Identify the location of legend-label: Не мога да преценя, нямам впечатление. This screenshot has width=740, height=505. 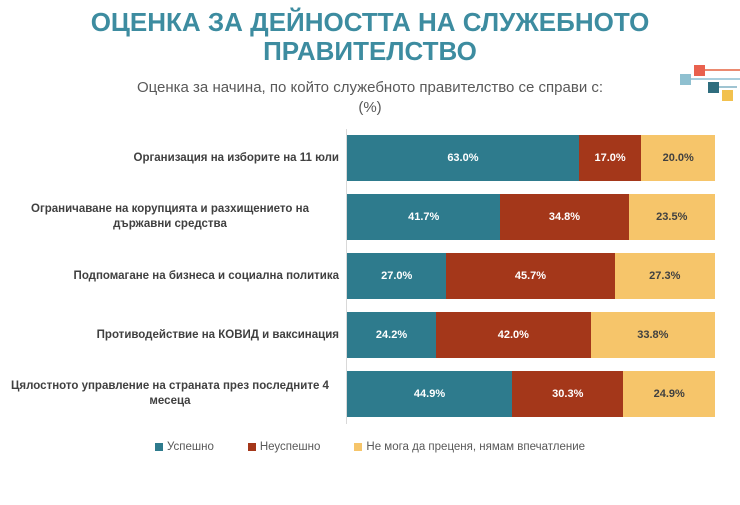
(476, 446).